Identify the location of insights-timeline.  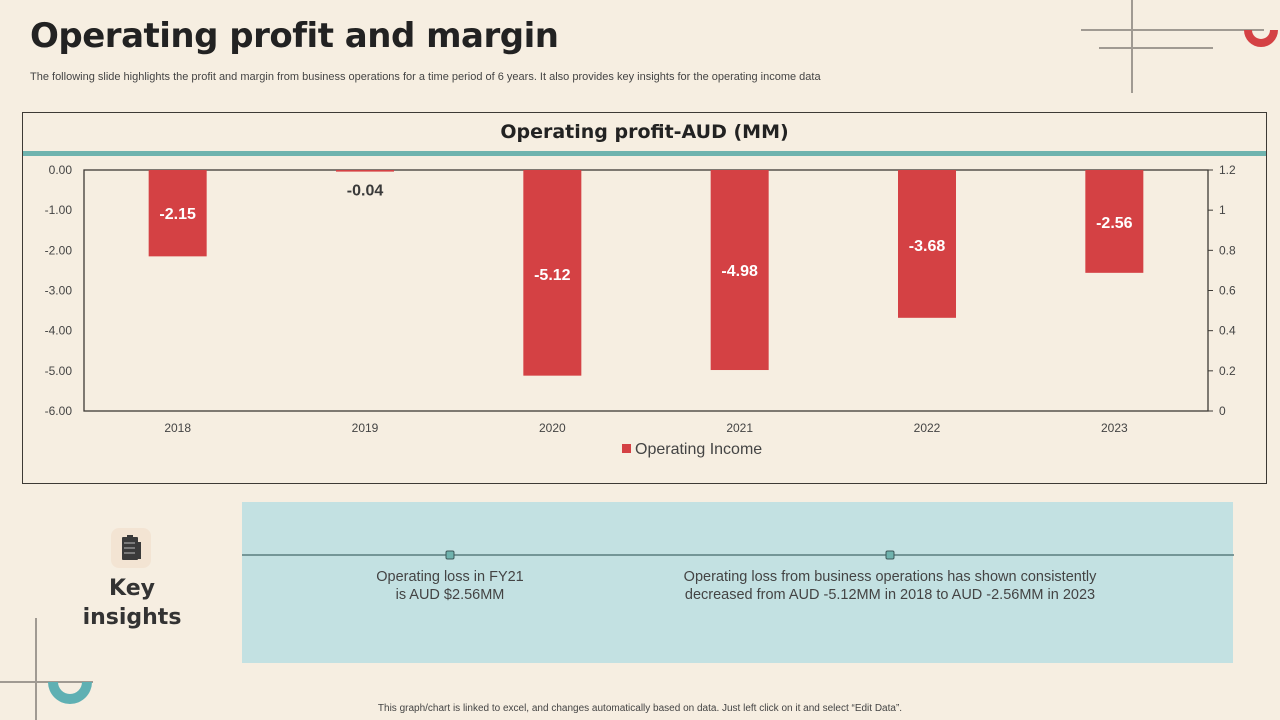
(738, 555).